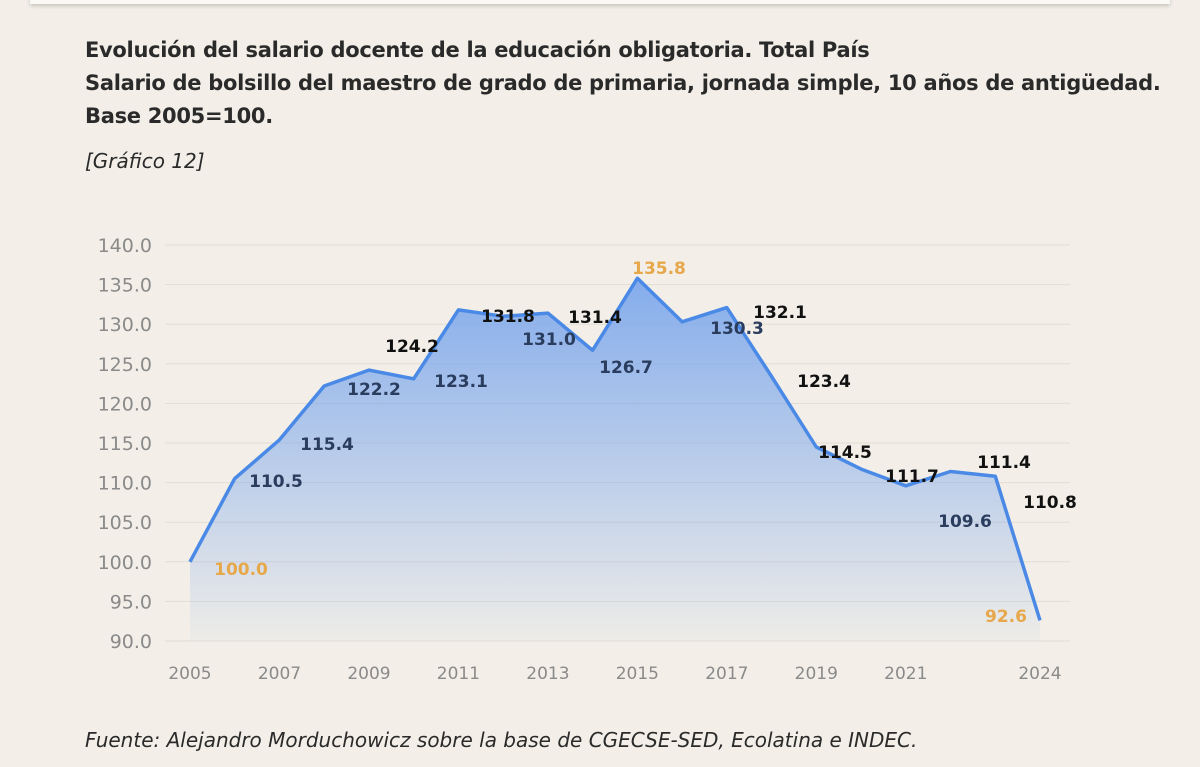 Image resolution: width=1200 pixels, height=767 pixels. Describe the element at coordinates (726, 674) in the screenshot. I see `x-tick-label: 2017` at that location.